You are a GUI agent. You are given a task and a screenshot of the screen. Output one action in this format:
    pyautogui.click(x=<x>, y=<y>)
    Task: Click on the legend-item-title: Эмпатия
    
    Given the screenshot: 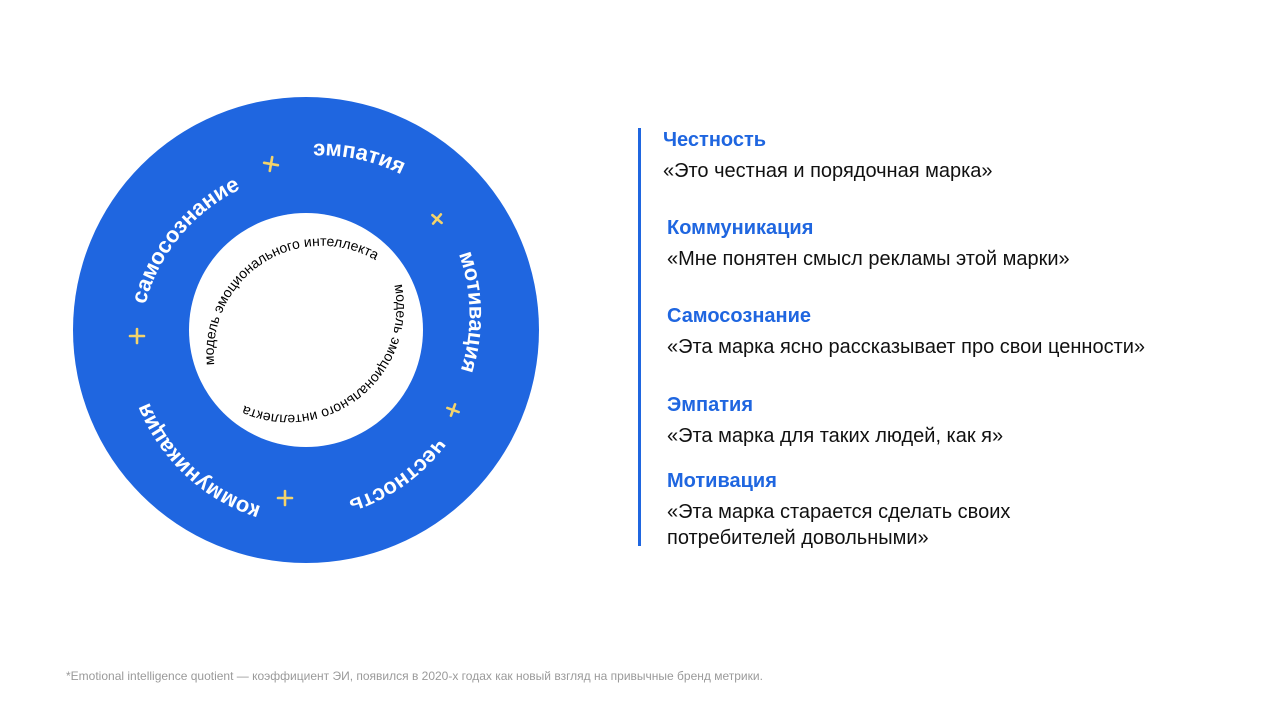 What is the action you would take?
    pyautogui.click(x=710, y=405)
    